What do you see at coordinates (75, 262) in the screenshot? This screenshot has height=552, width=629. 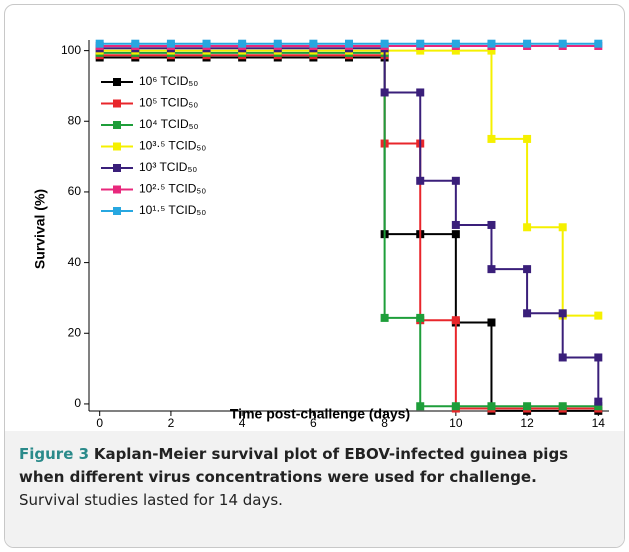 I see `y-tick-label: 40` at bounding box center [75, 262].